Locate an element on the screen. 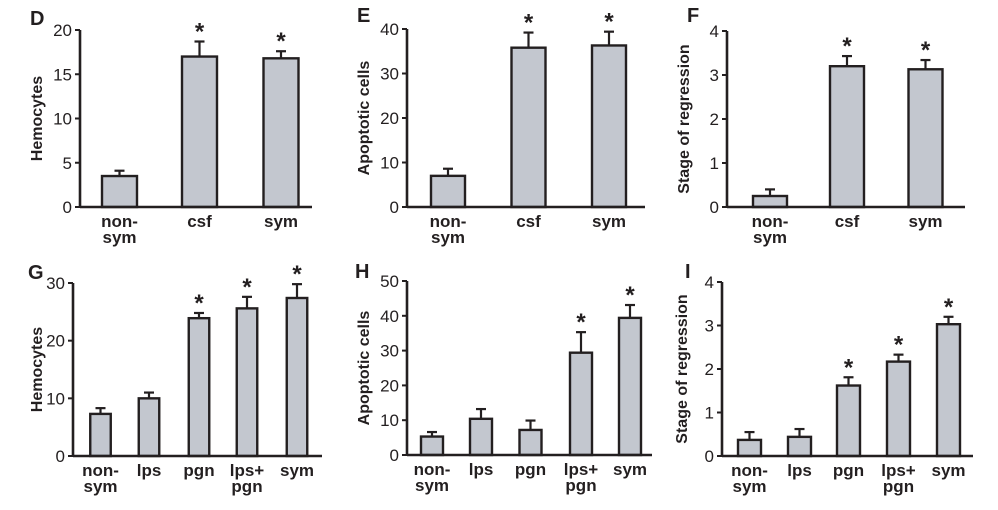  panel-letter: D is located at coordinates (37, 19).